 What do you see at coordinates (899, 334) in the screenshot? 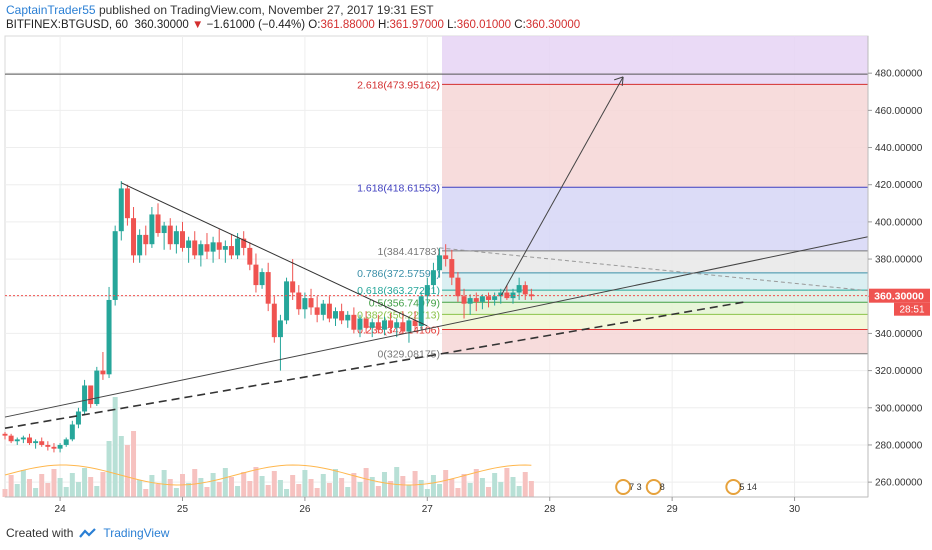
I see `y-tick-label: 340.00000` at bounding box center [899, 334].